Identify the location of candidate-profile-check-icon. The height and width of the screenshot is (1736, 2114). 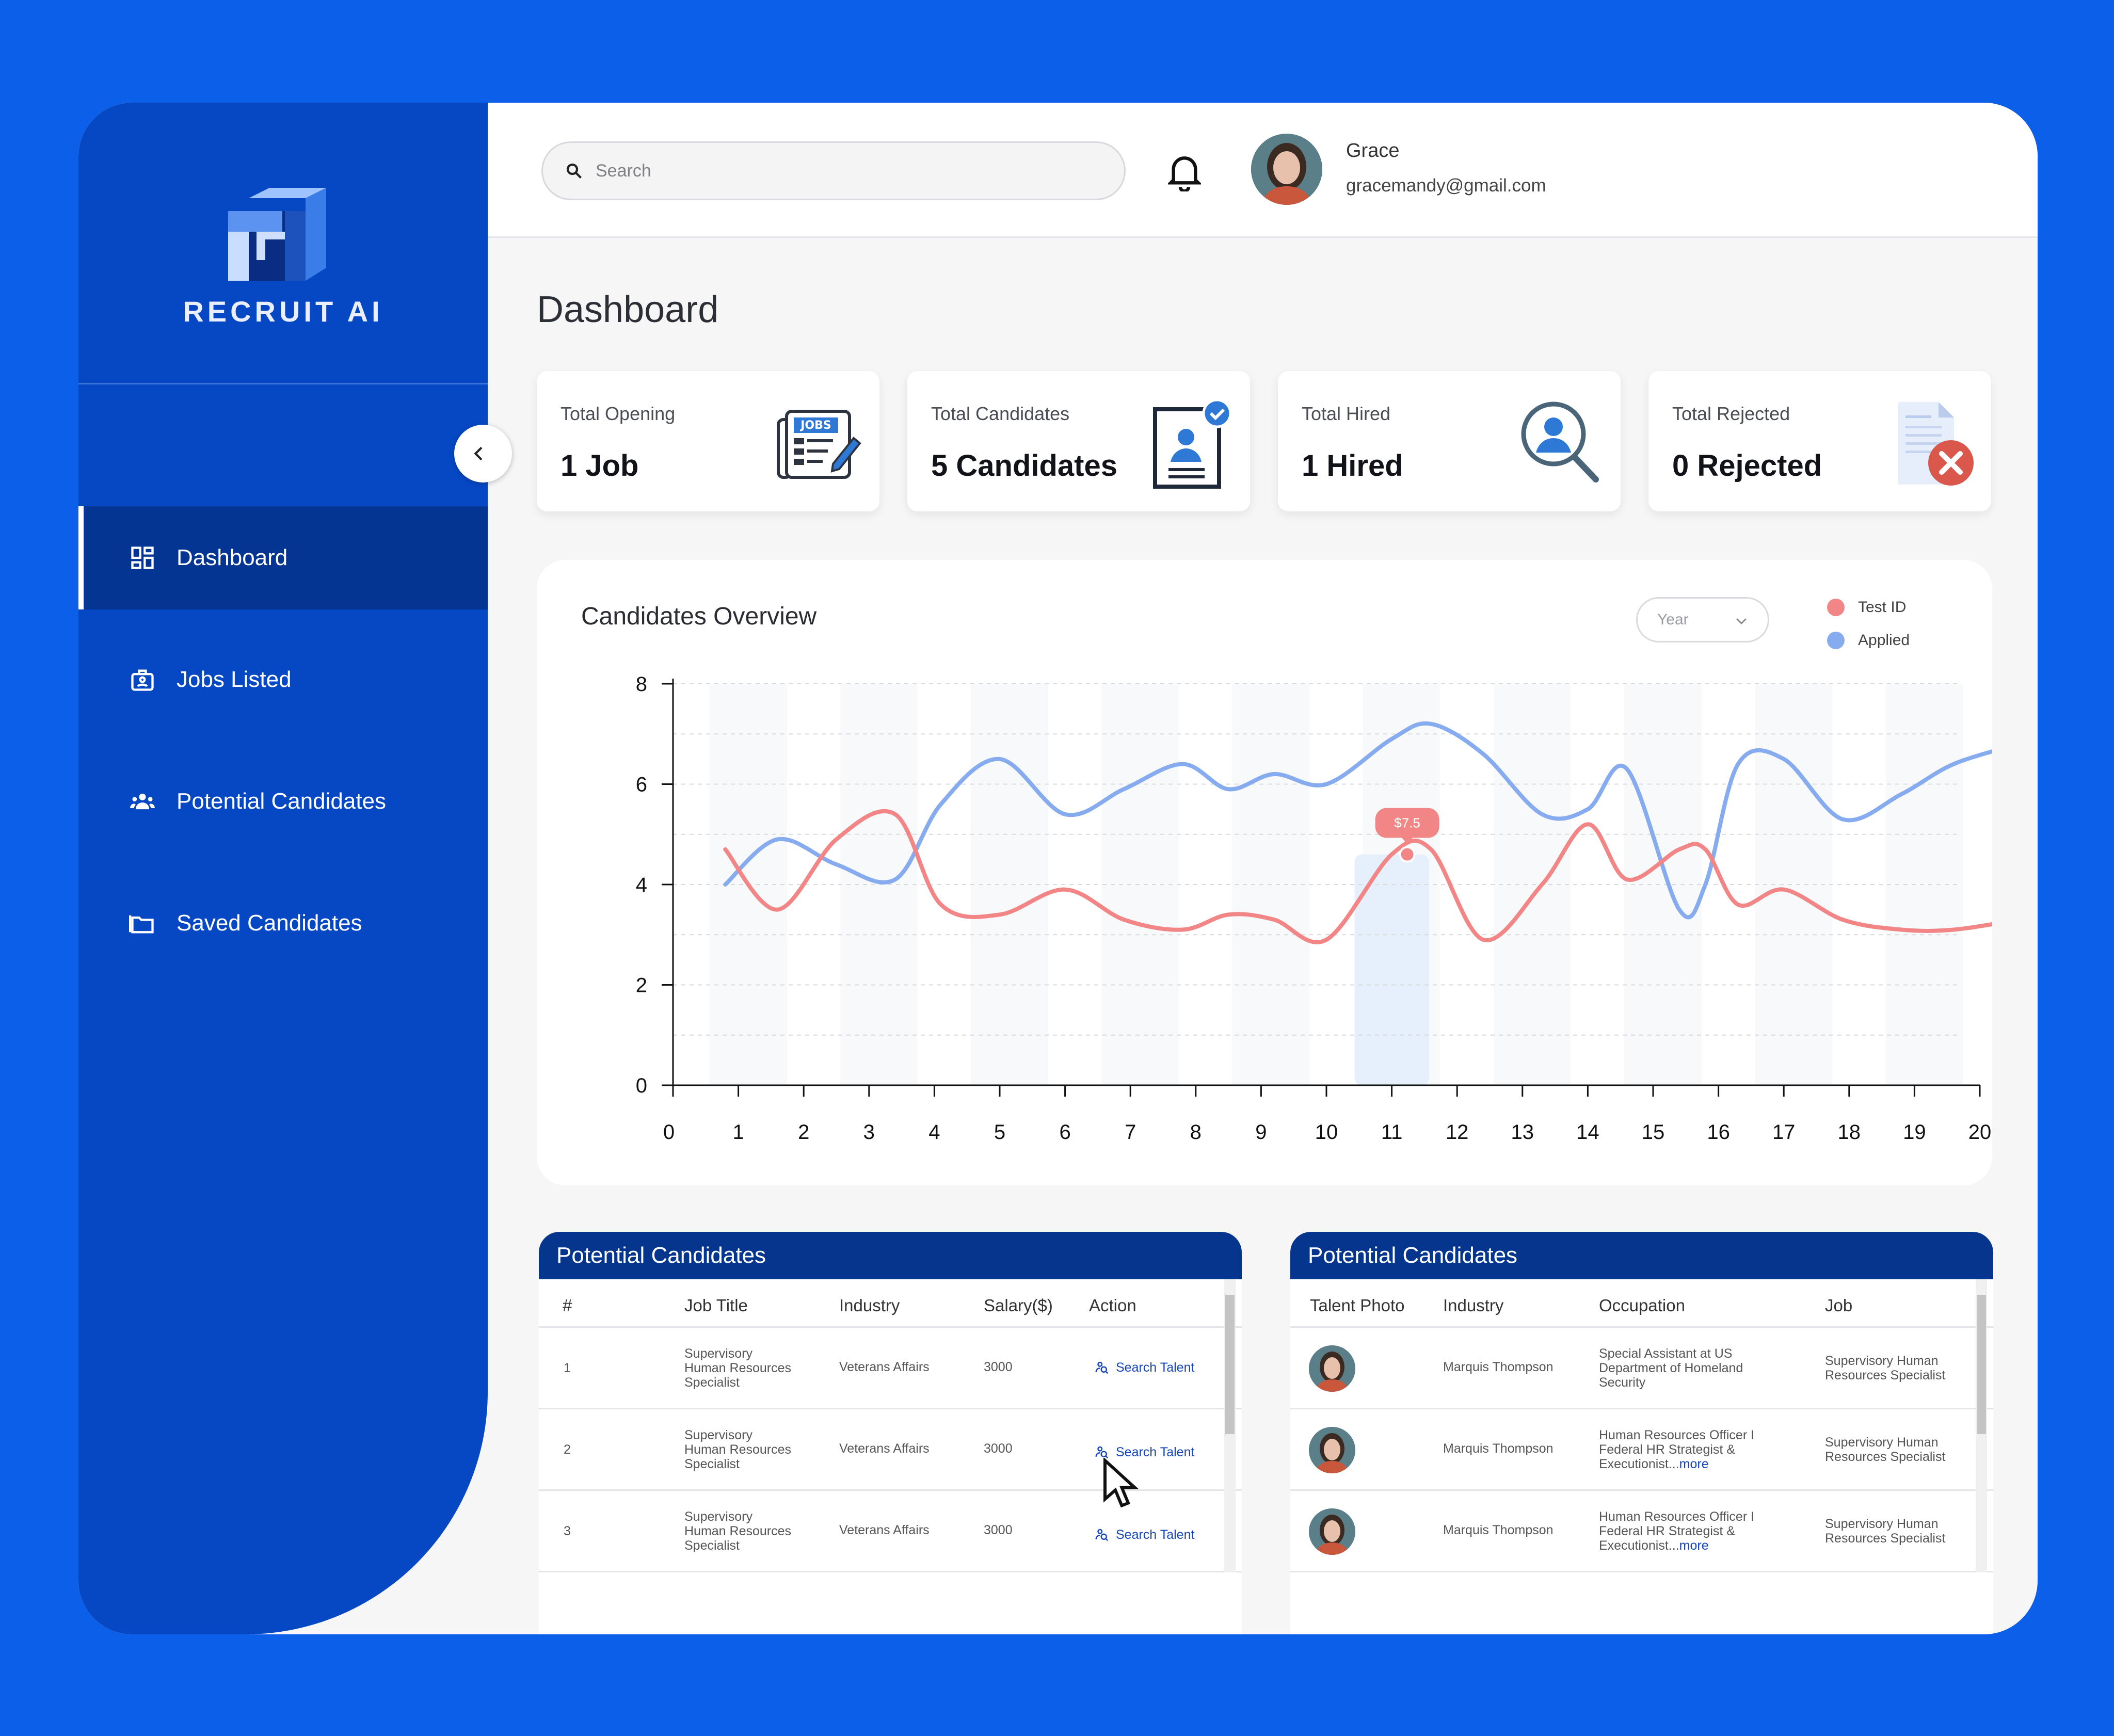
(1192, 443).